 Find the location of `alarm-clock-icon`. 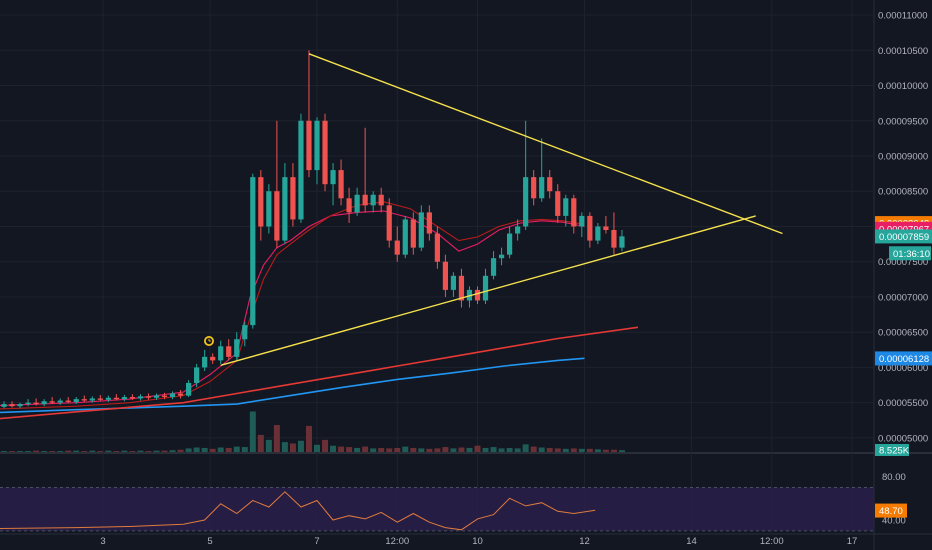

alarm-clock-icon is located at coordinates (209, 341).